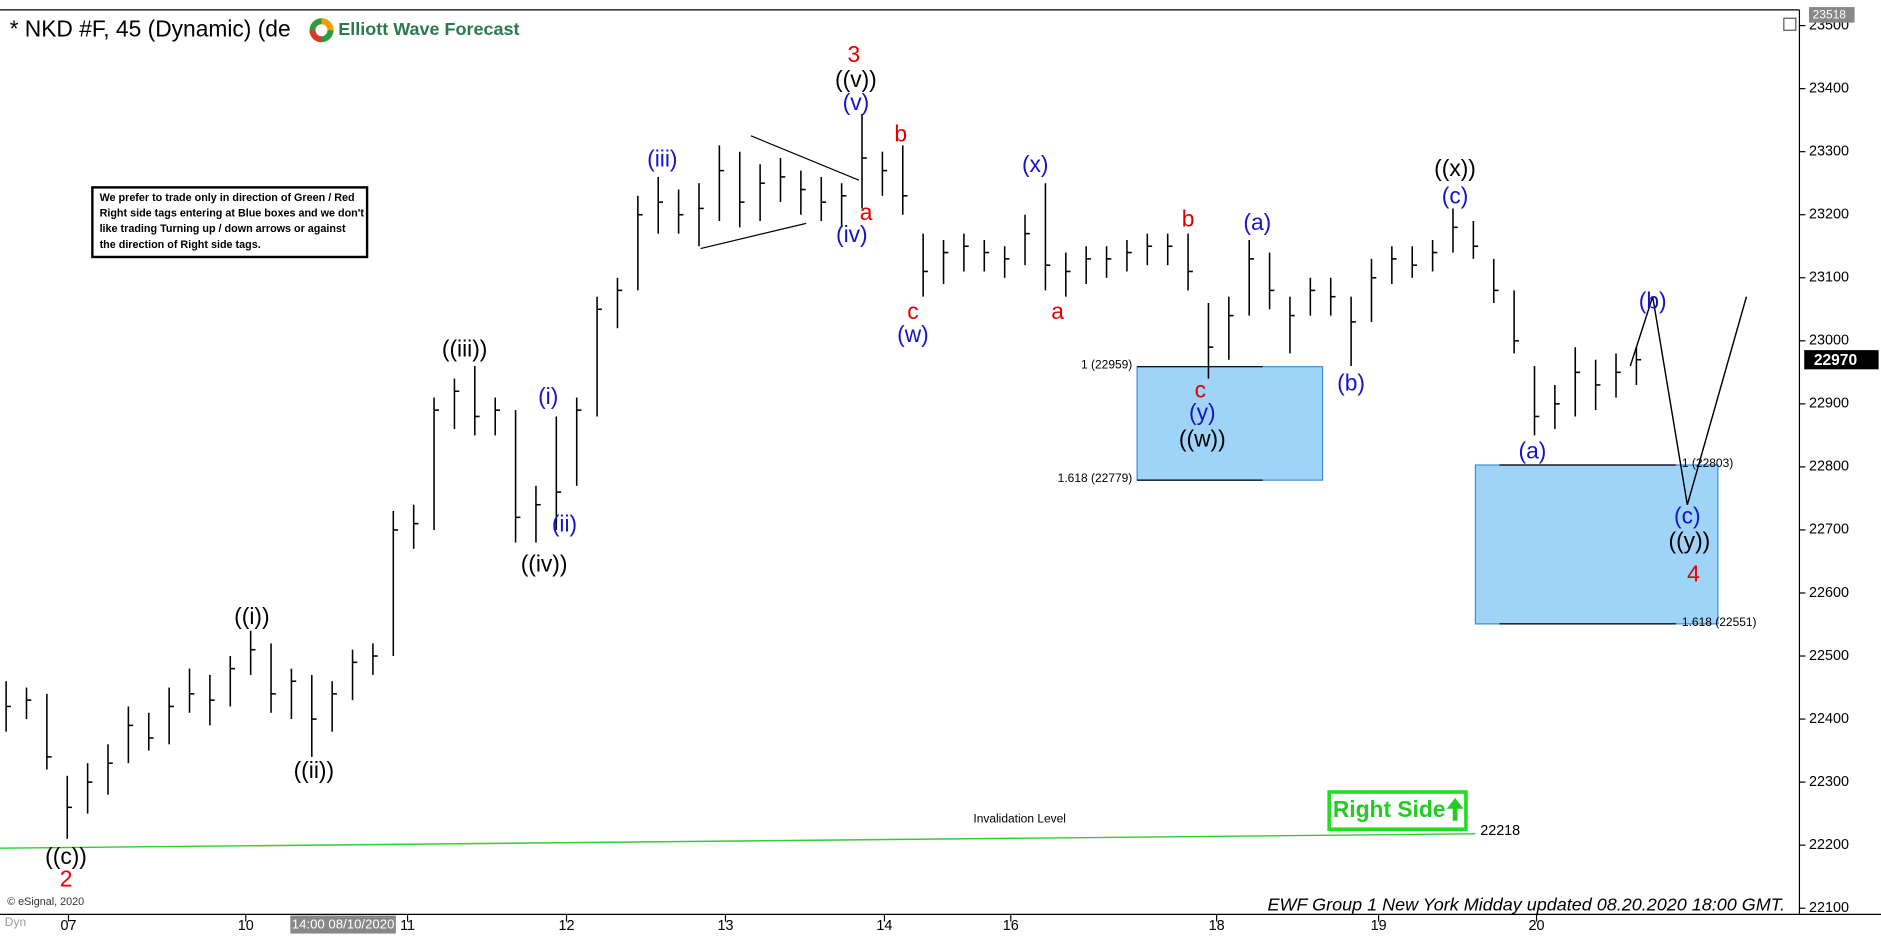  Describe the element at coordinates (1829, 719) in the screenshot. I see `y-tick-label: 22400` at that location.